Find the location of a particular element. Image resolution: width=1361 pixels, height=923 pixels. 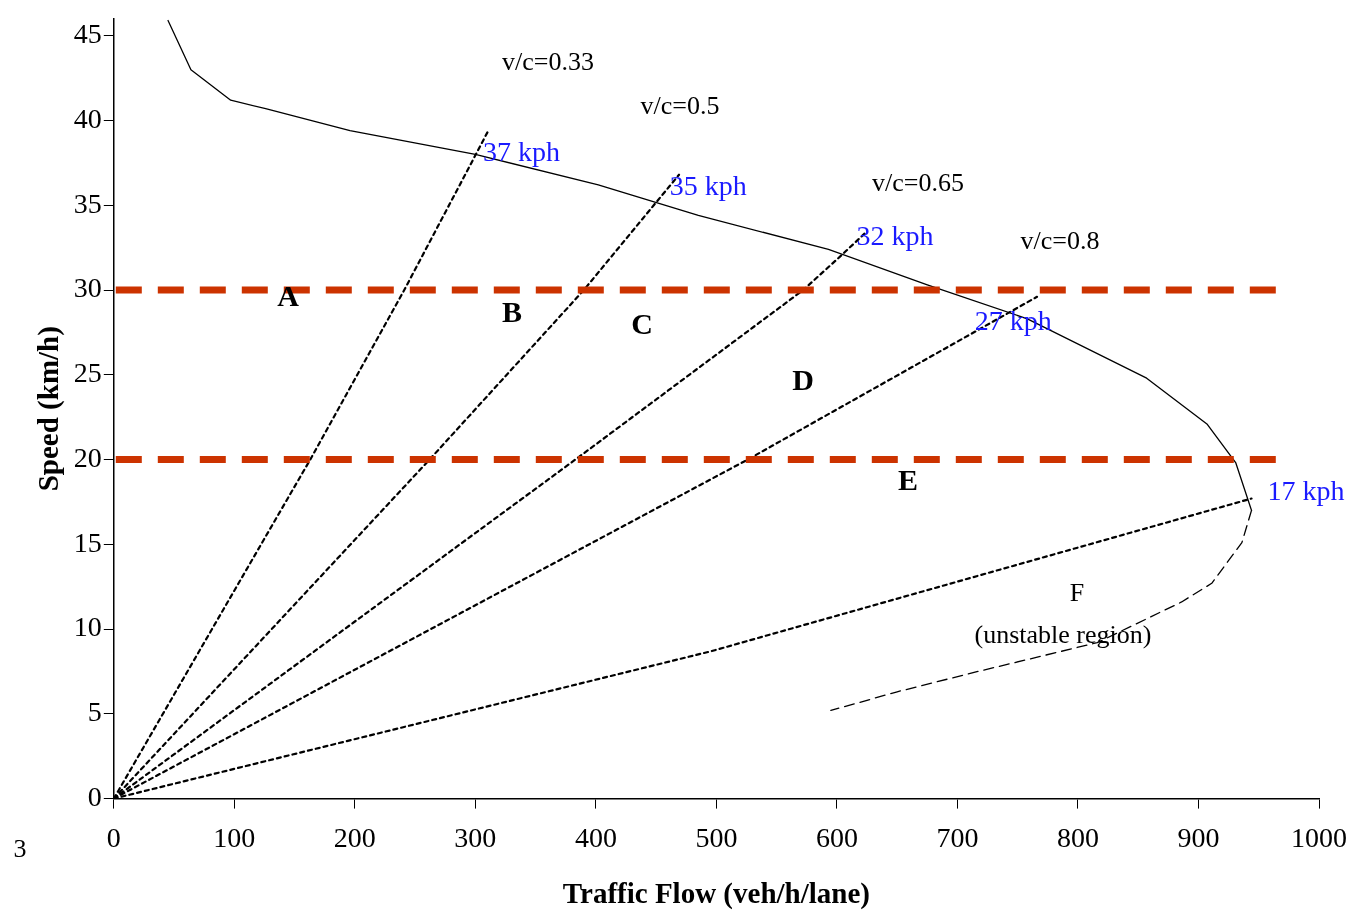

annotation: B is located at coordinates (512, 311).